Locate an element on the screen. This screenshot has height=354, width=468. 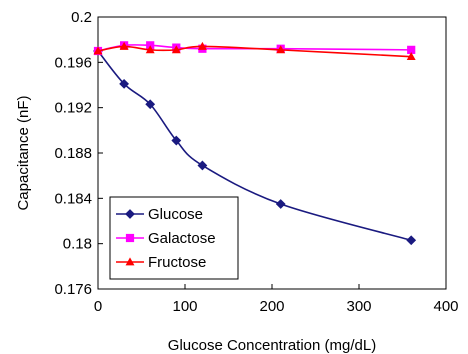
x-tick-label: 300 is located at coordinates (358, 306).